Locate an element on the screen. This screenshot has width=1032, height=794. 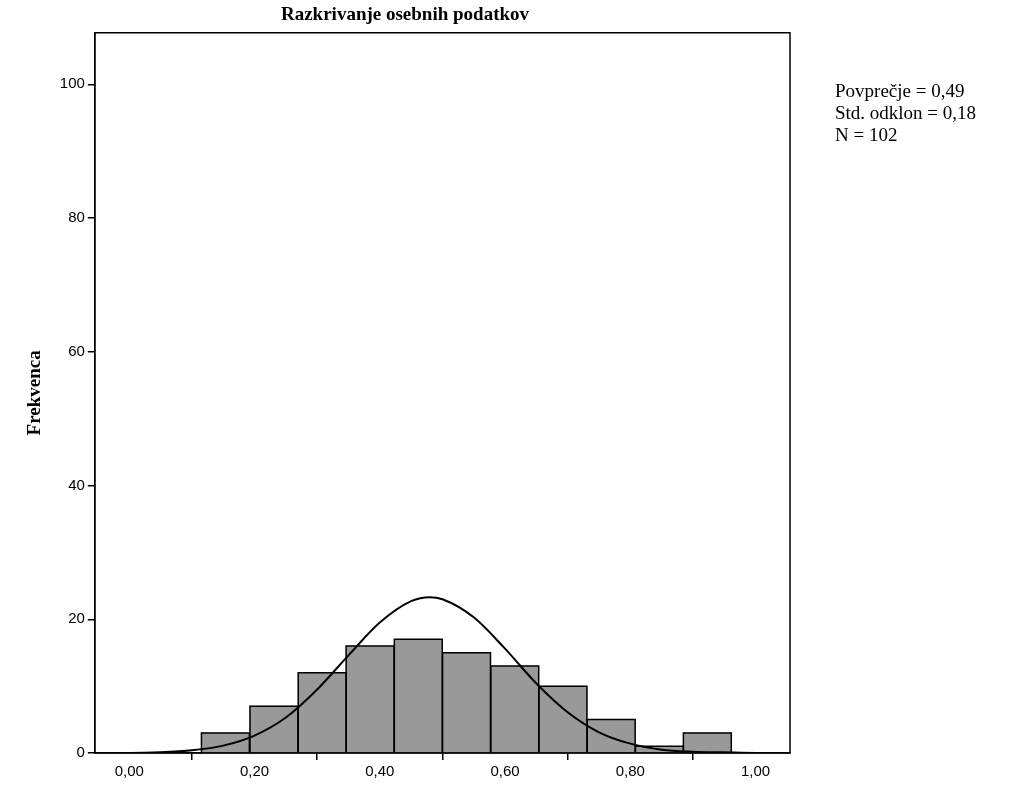
chart-title: Razkrivanje osebnih podatkov is located at coordinates (405, 14).